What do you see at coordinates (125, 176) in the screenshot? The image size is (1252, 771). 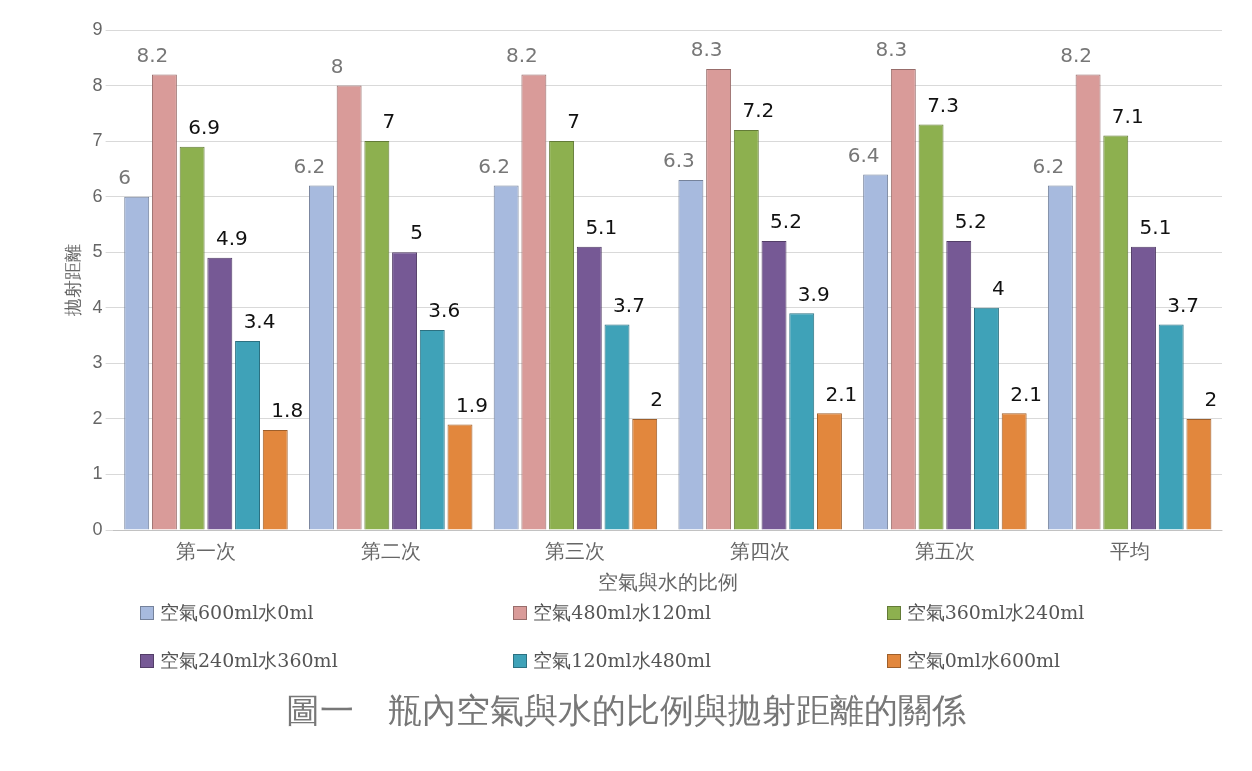 I see `data-label: 6` at bounding box center [125, 176].